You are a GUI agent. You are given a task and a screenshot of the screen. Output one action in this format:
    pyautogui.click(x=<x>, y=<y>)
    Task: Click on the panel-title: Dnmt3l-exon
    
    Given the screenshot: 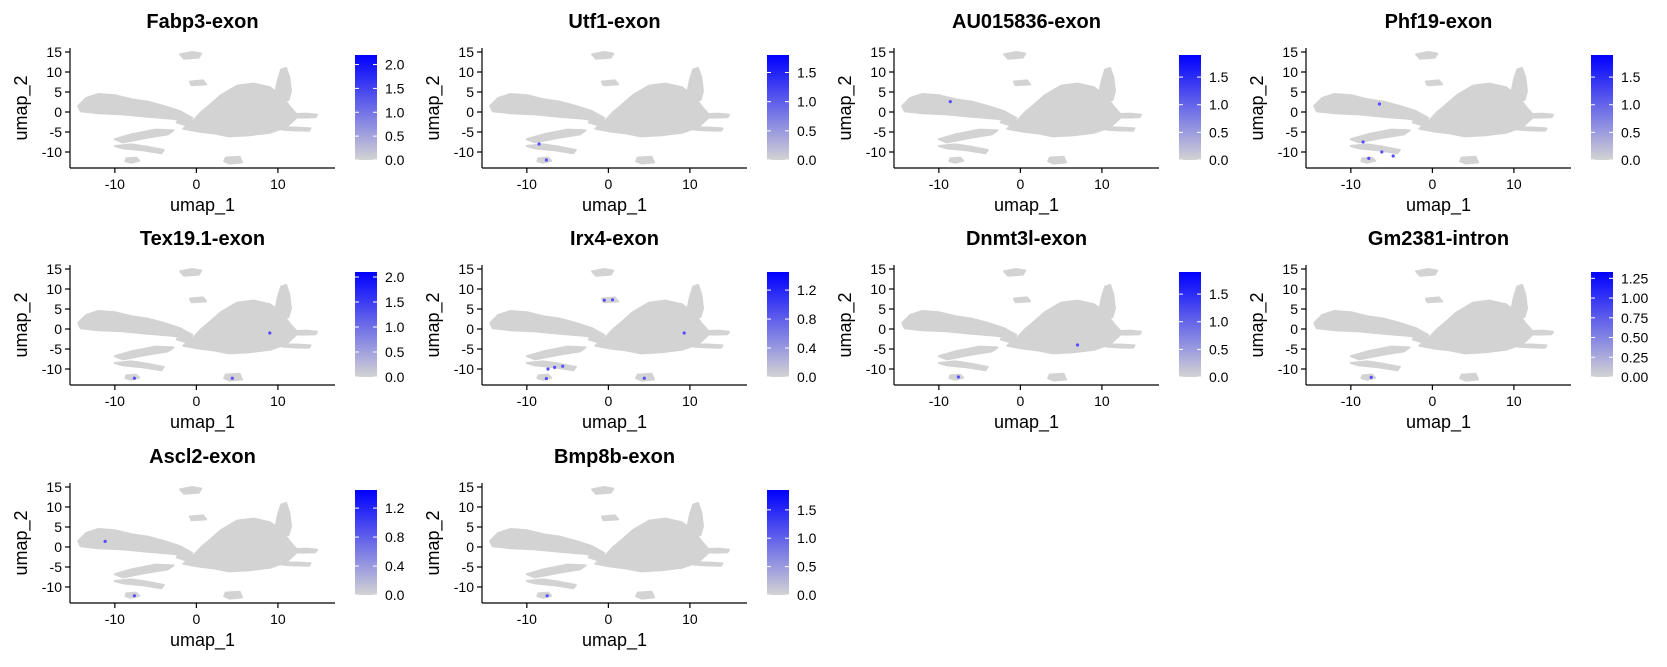 What is the action you would take?
    pyautogui.click(x=1026, y=239)
    